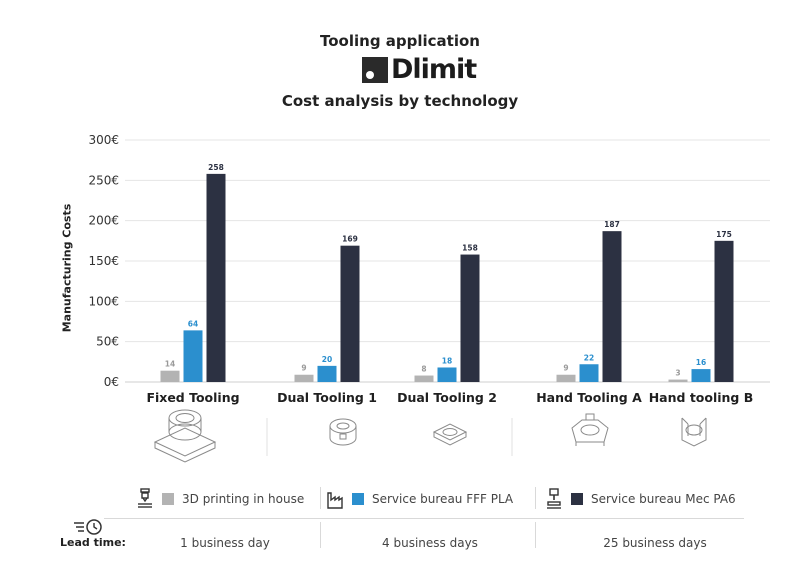 This screenshot has height=587, width=800. Describe the element at coordinates (103, 301) in the screenshot. I see `y-tick-label: 100€` at that location.